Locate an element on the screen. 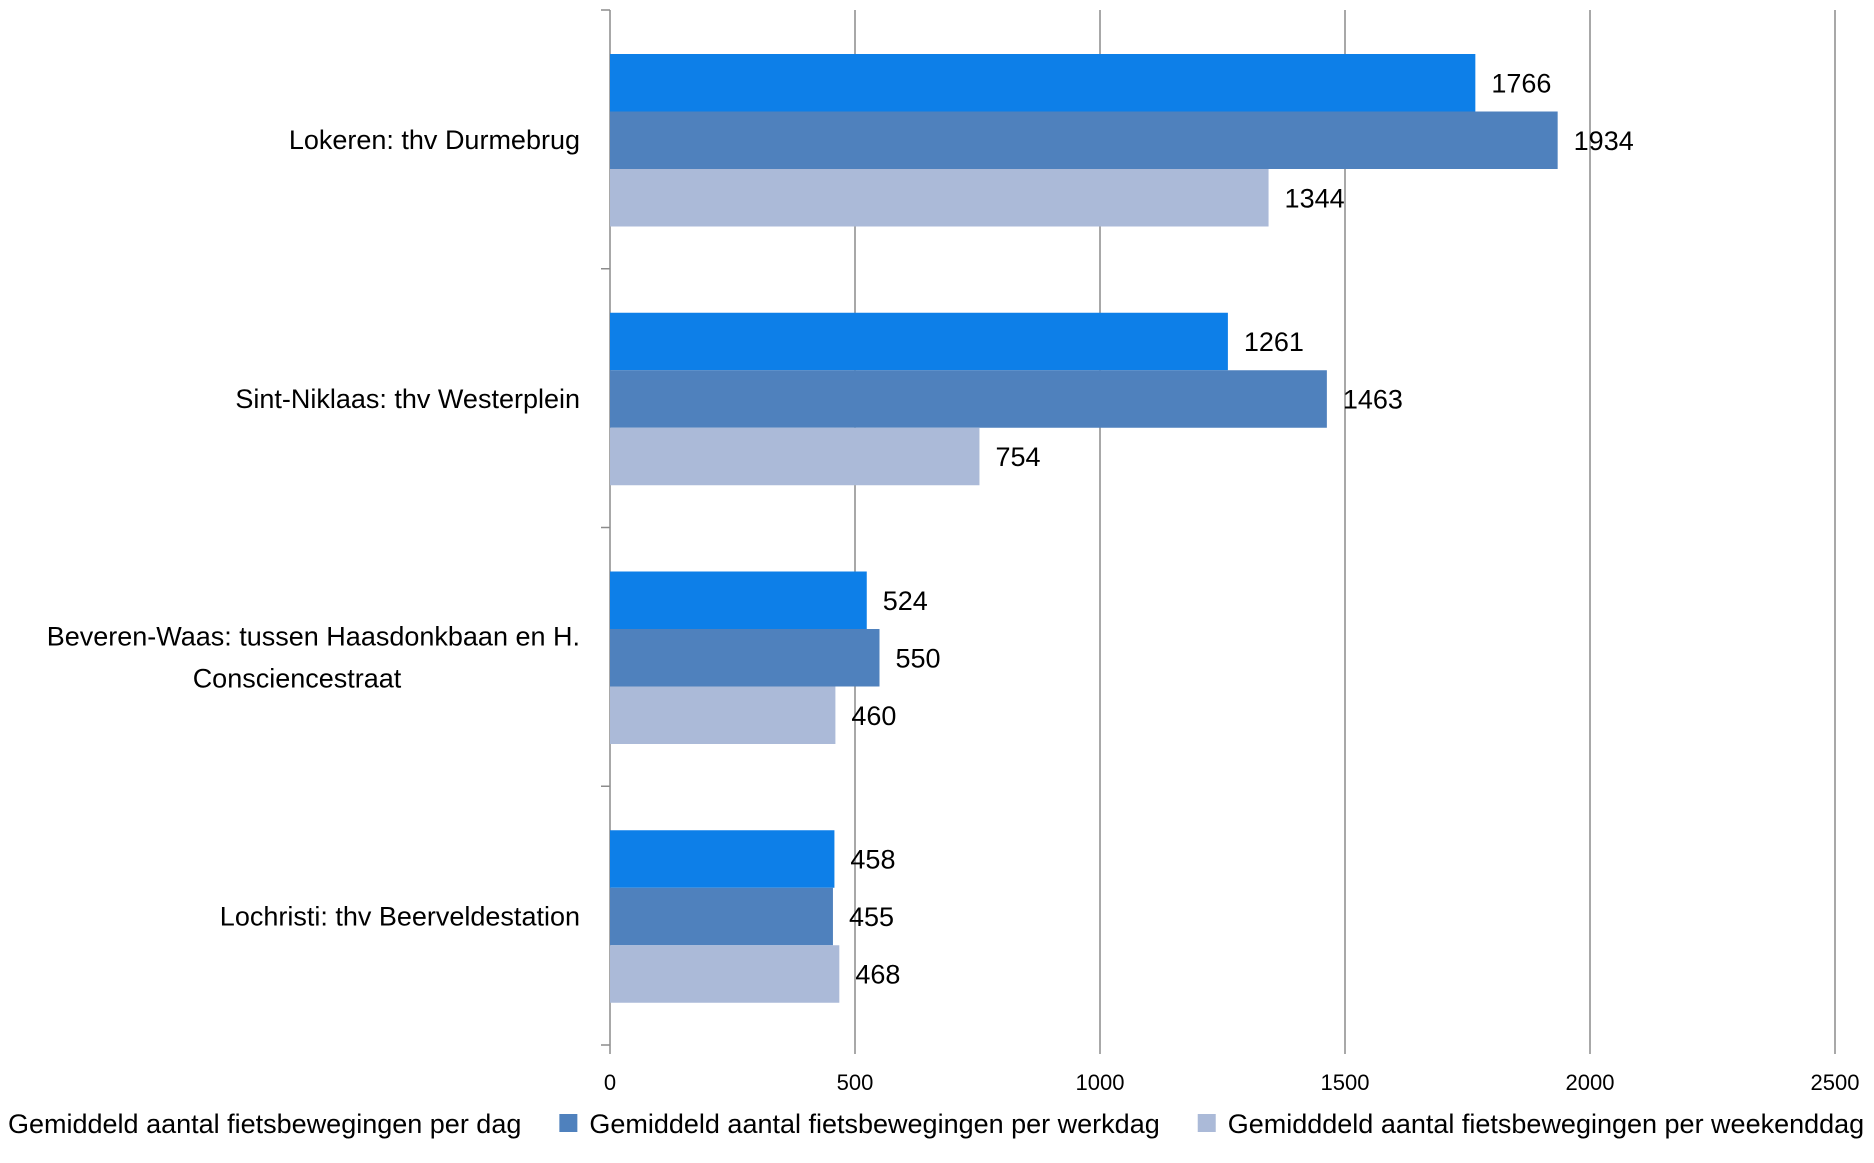  y-tick-label: Beveren-Waas: tussen Haasdonkbaan en H. is located at coordinates (313, 637).